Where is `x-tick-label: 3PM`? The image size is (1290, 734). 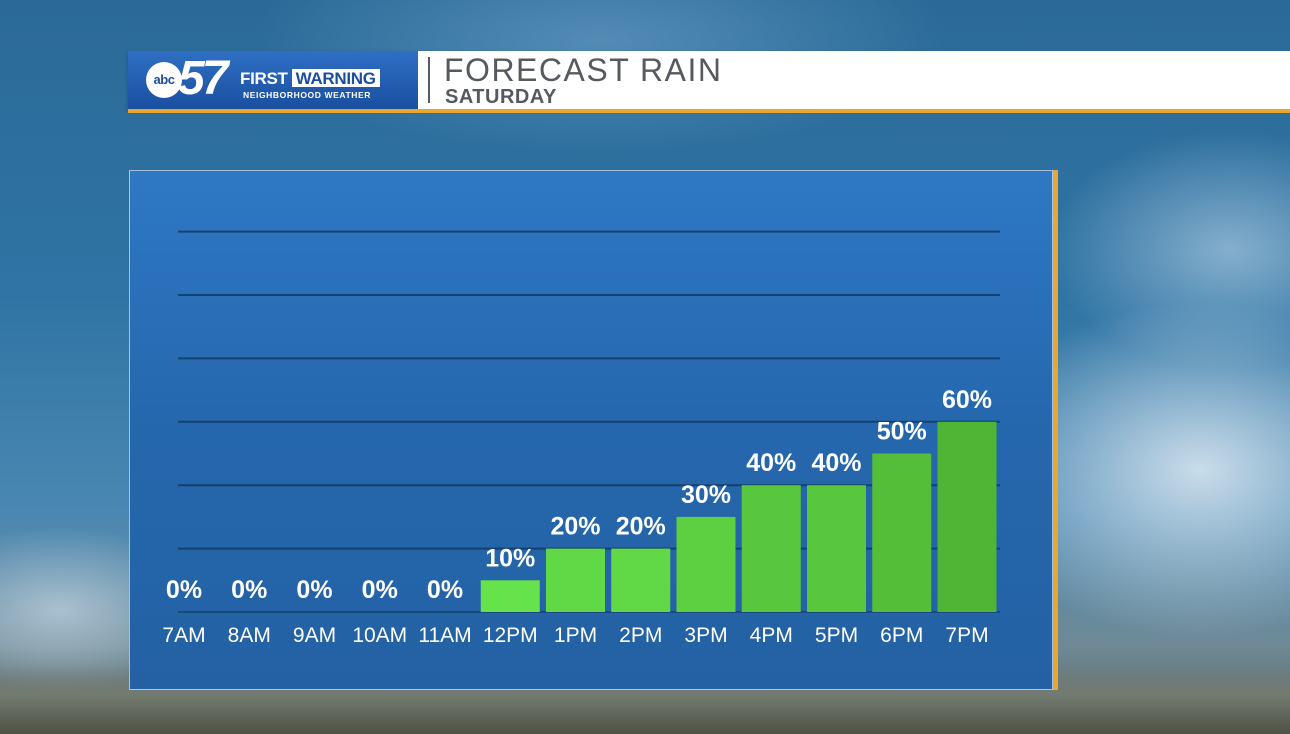
x-tick-label: 3PM is located at coordinates (705, 635).